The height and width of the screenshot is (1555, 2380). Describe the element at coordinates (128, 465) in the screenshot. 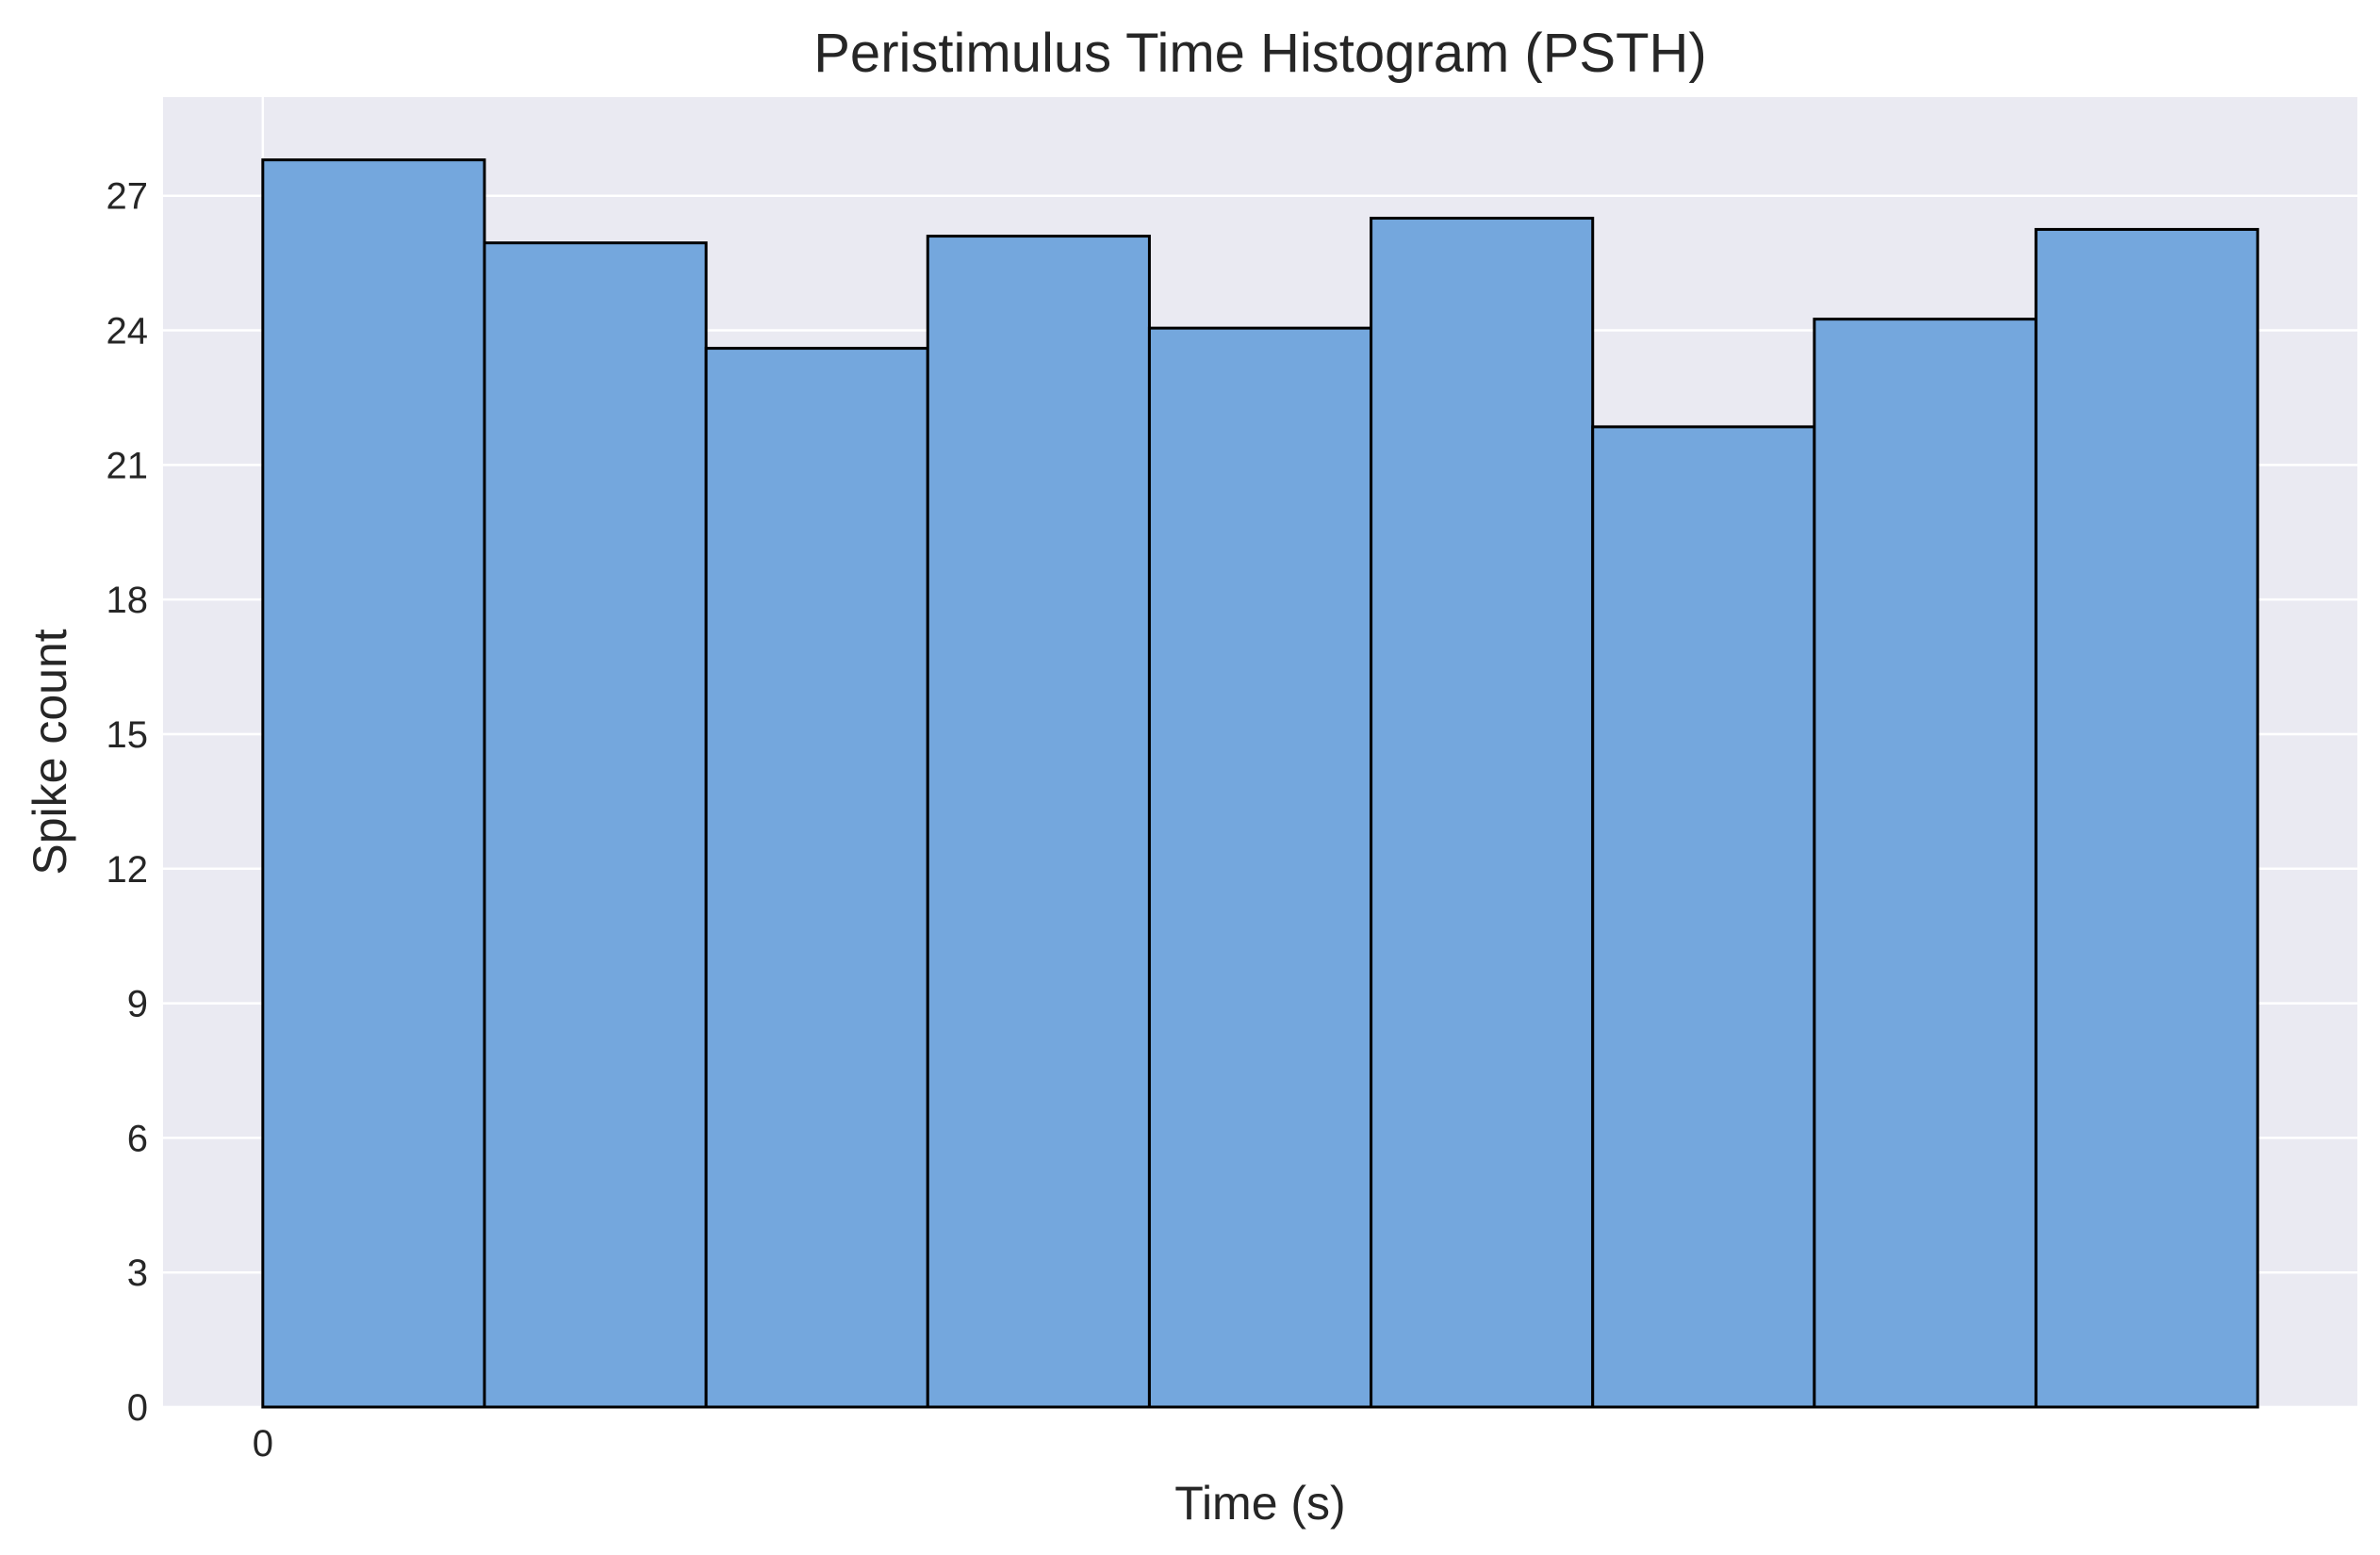

I see `y-tick-label: 21` at that location.